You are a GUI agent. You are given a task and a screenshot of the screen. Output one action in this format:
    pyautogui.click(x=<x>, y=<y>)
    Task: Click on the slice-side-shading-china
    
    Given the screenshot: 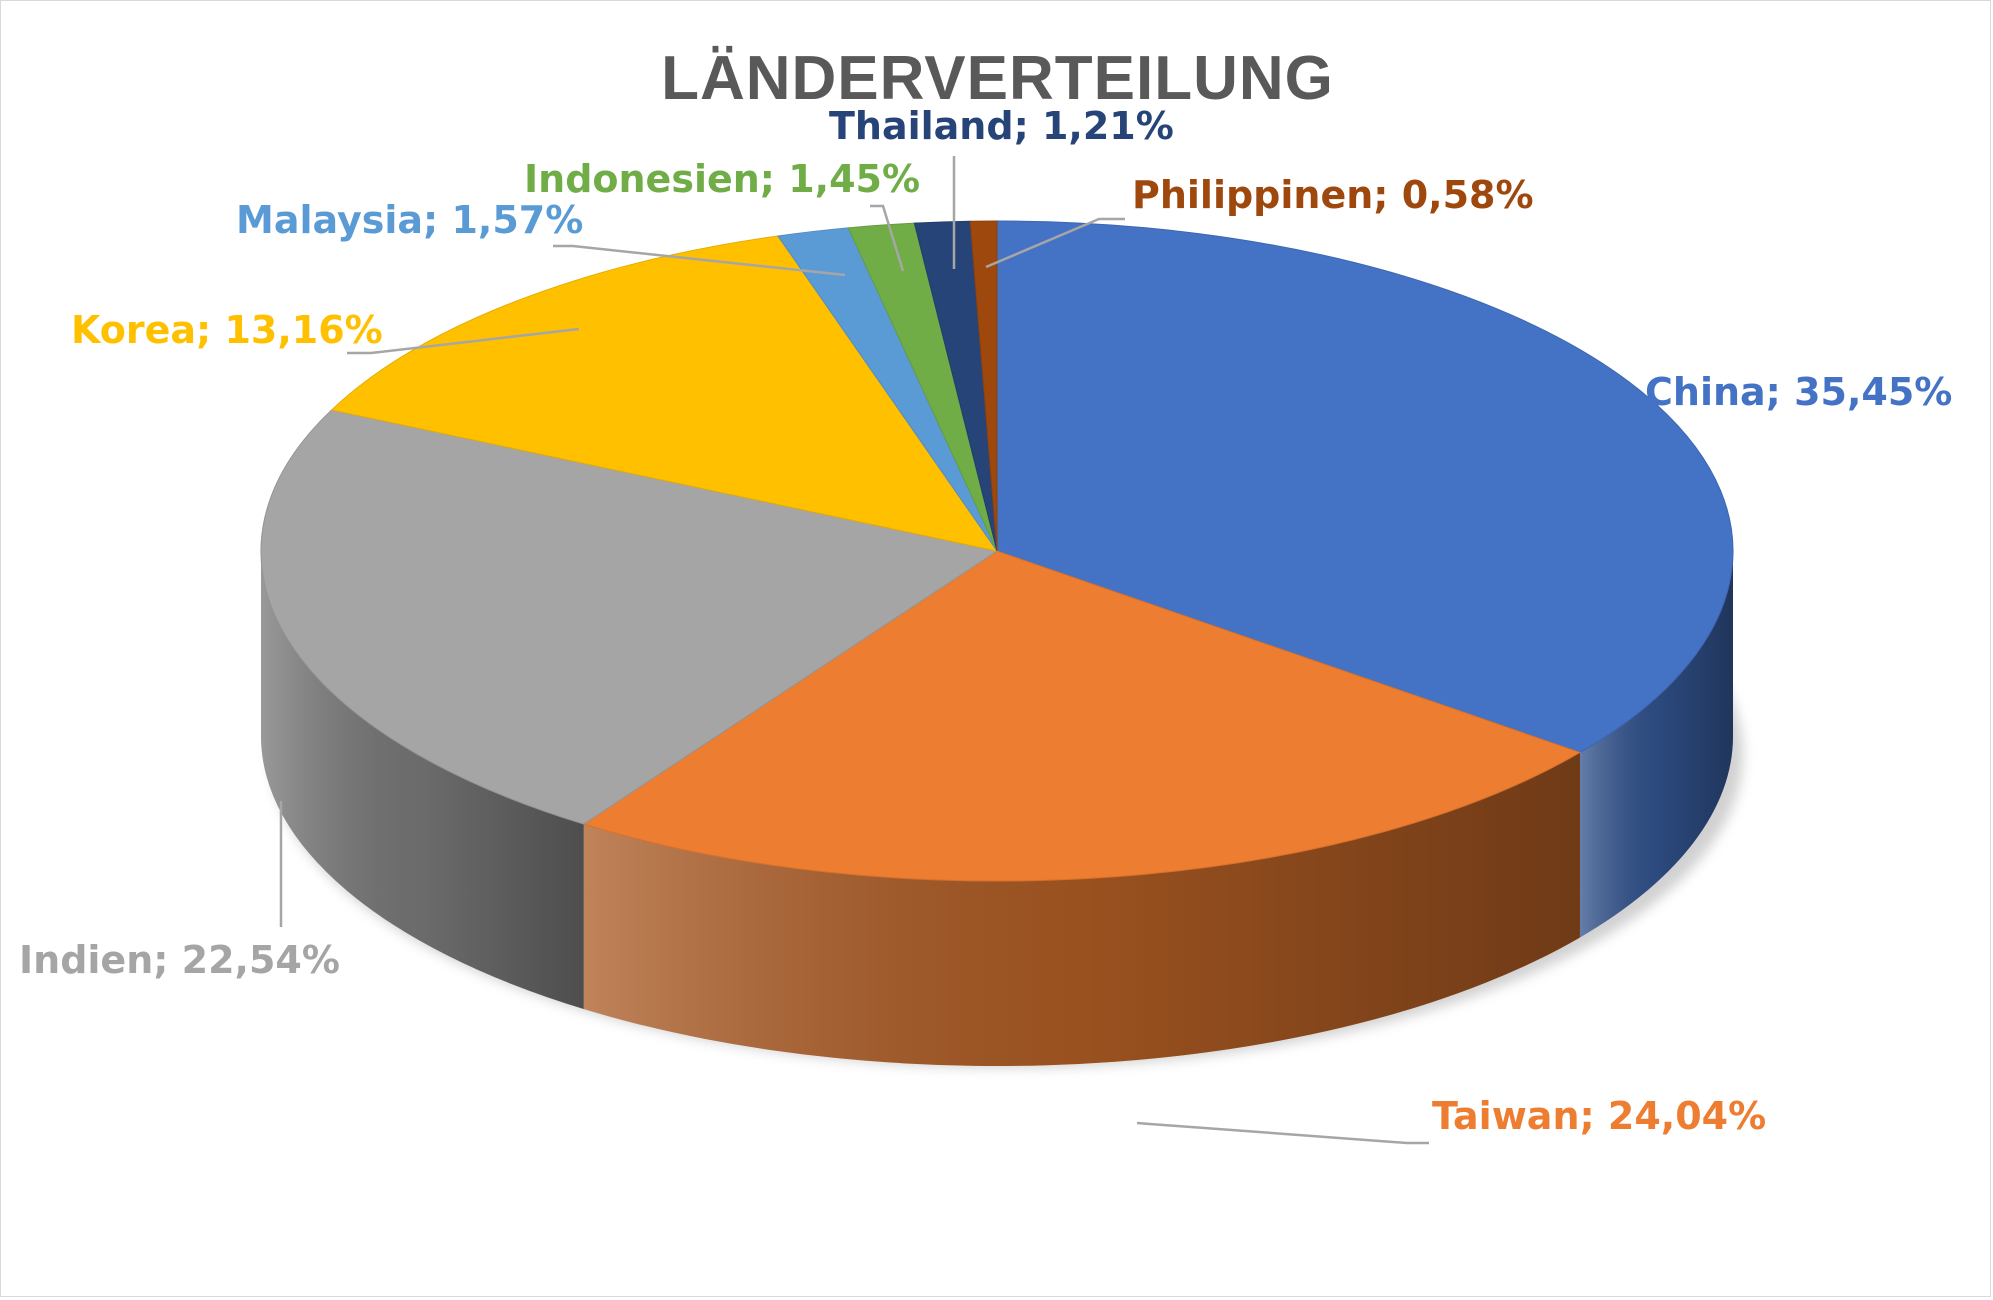 What is the action you would take?
    pyautogui.click(x=1656, y=744)
    